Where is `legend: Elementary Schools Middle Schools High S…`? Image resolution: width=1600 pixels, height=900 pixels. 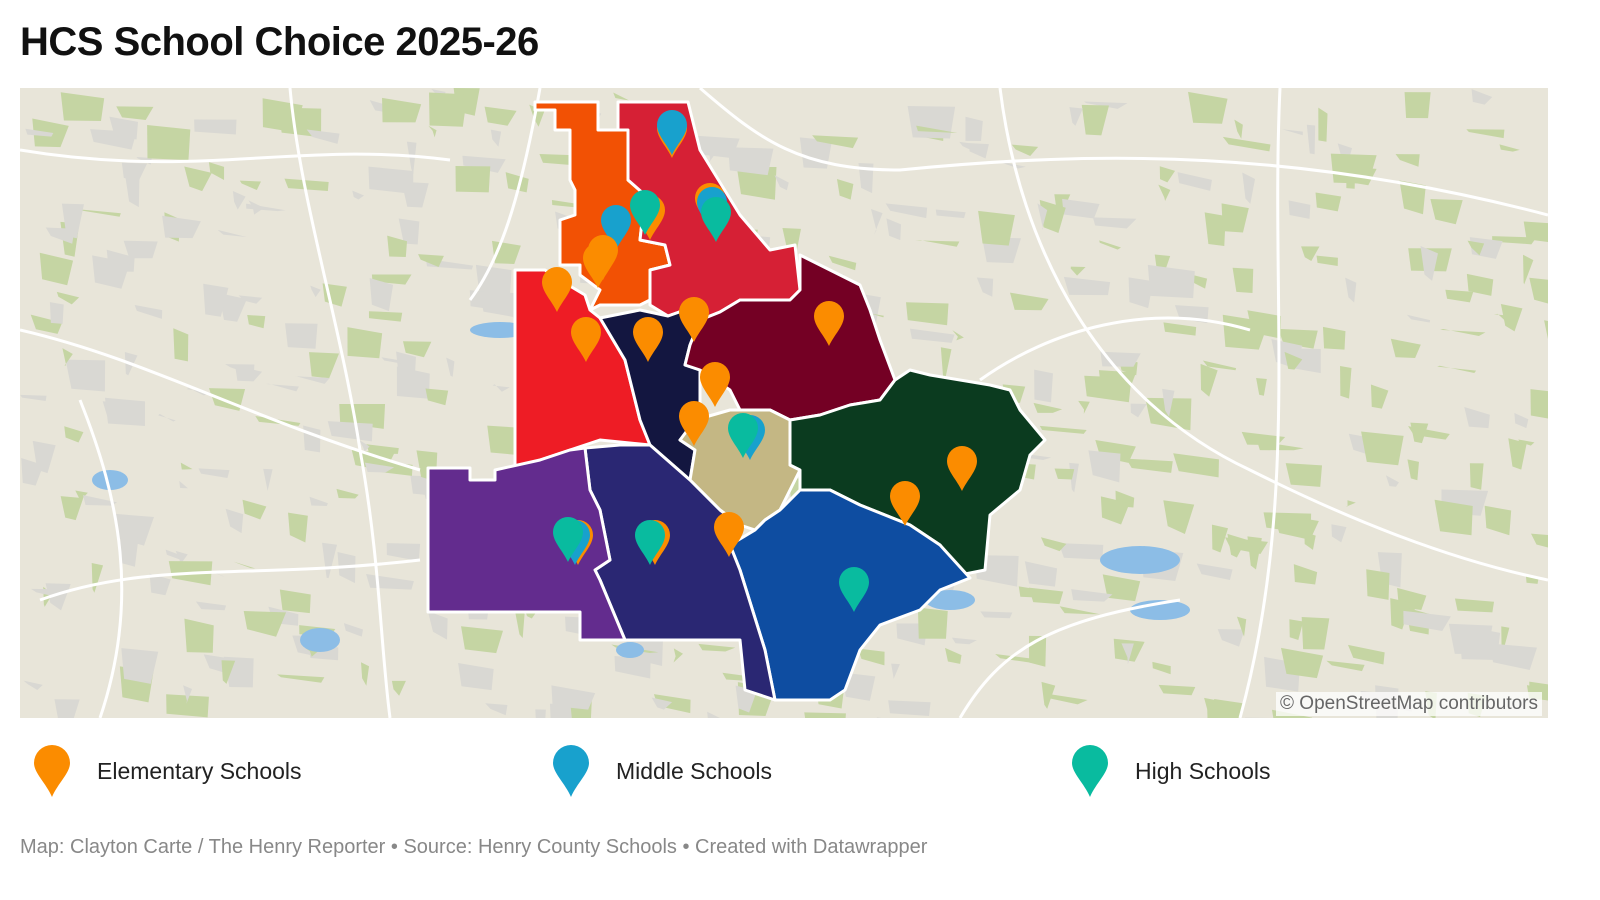 legend: Elementary Schools Middle Schools High S… is located at coordinates (800, 775).